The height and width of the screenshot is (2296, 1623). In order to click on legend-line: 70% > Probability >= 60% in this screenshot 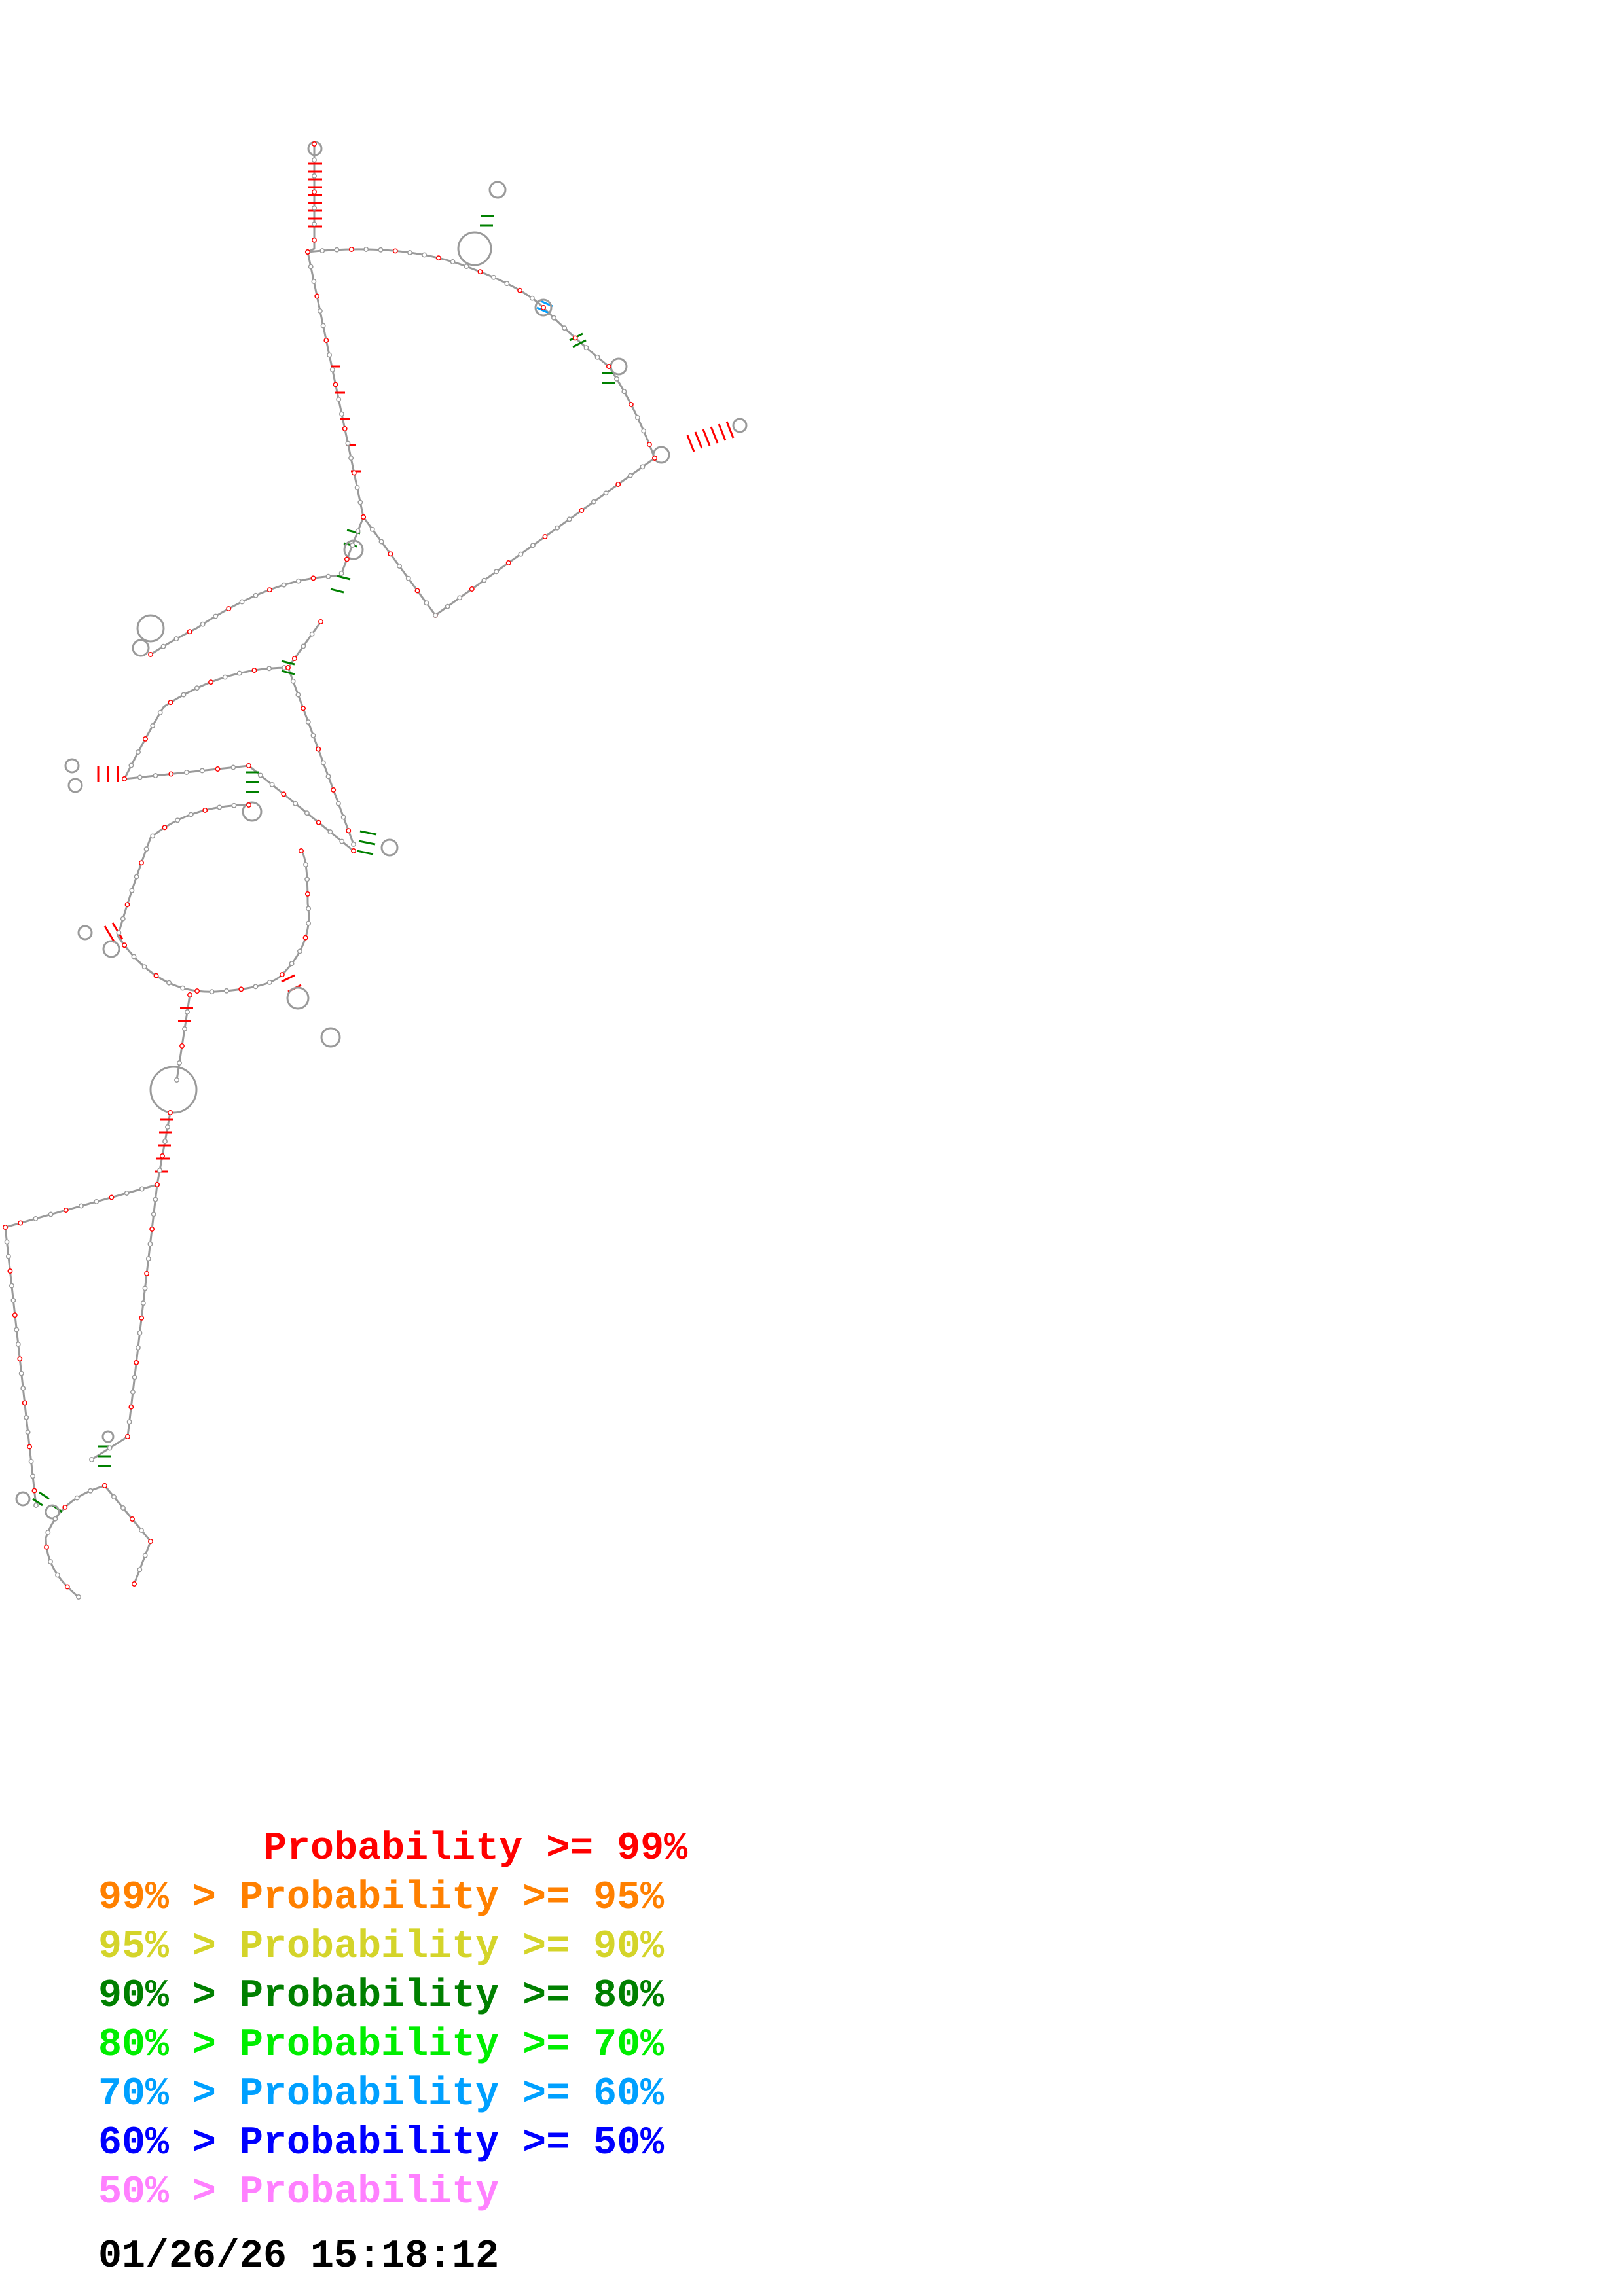, I will do `click(381, 2094)`.